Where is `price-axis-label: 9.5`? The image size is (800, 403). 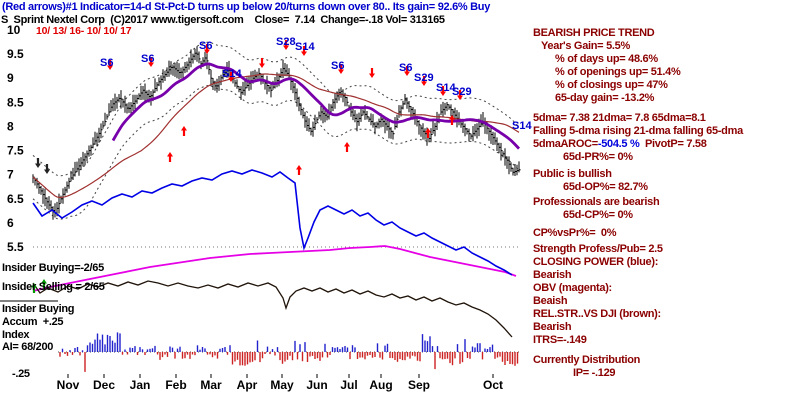 price-axis-label: 9.5 is located at coordinates (15, 54).